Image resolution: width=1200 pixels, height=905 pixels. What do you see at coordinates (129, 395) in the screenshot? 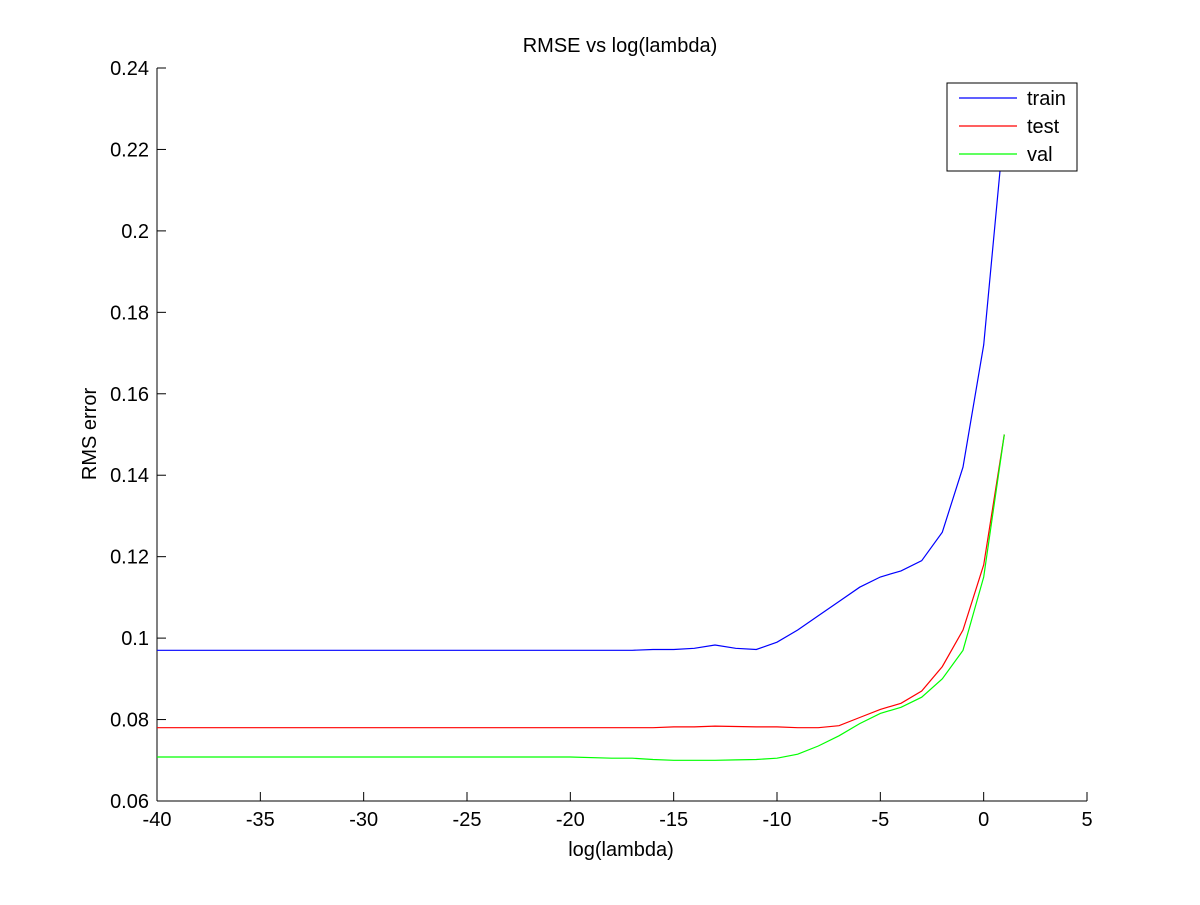
I see `y-tick-label: 0.16` at bounding box center [129, 395].